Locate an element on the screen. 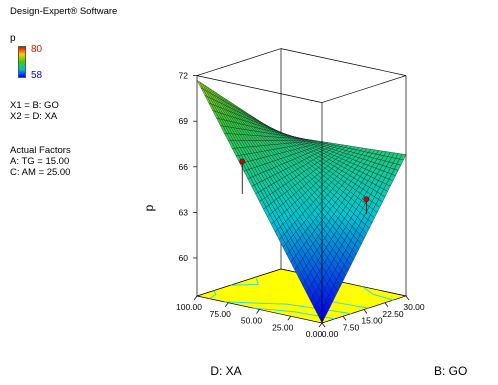  z-tick-label: 72 is located at coordinates (184, 76).